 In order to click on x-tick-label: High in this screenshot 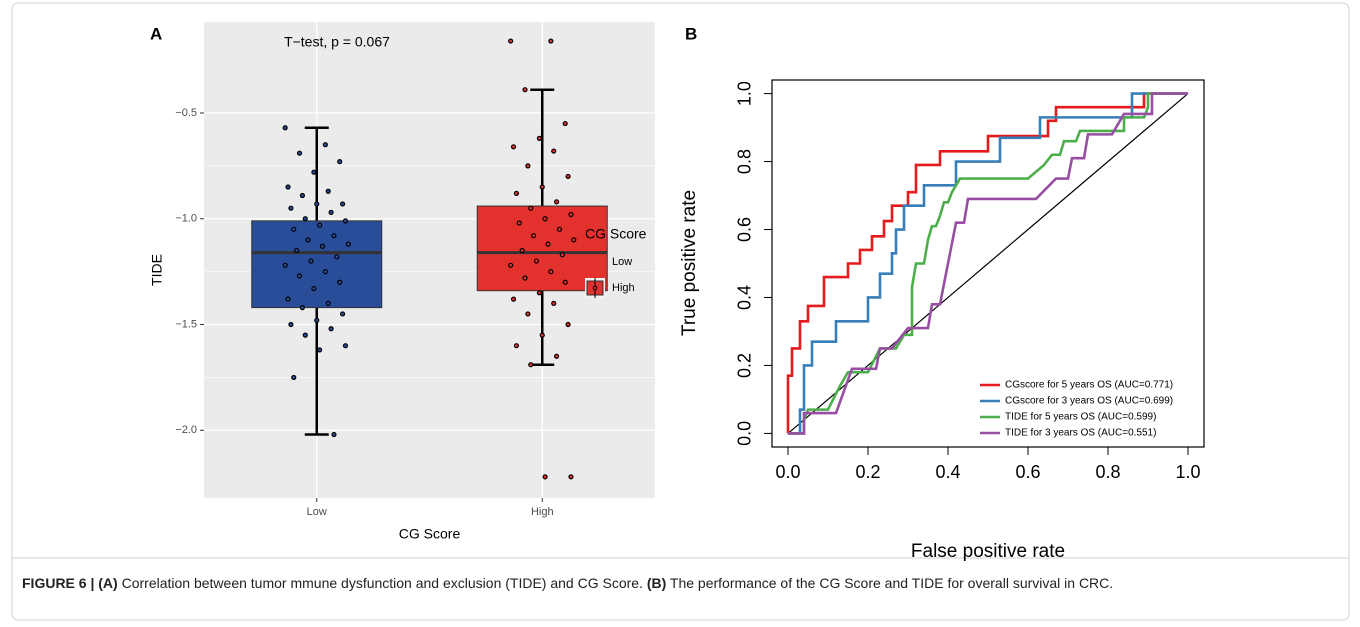, I will do `click(542, 512)`.